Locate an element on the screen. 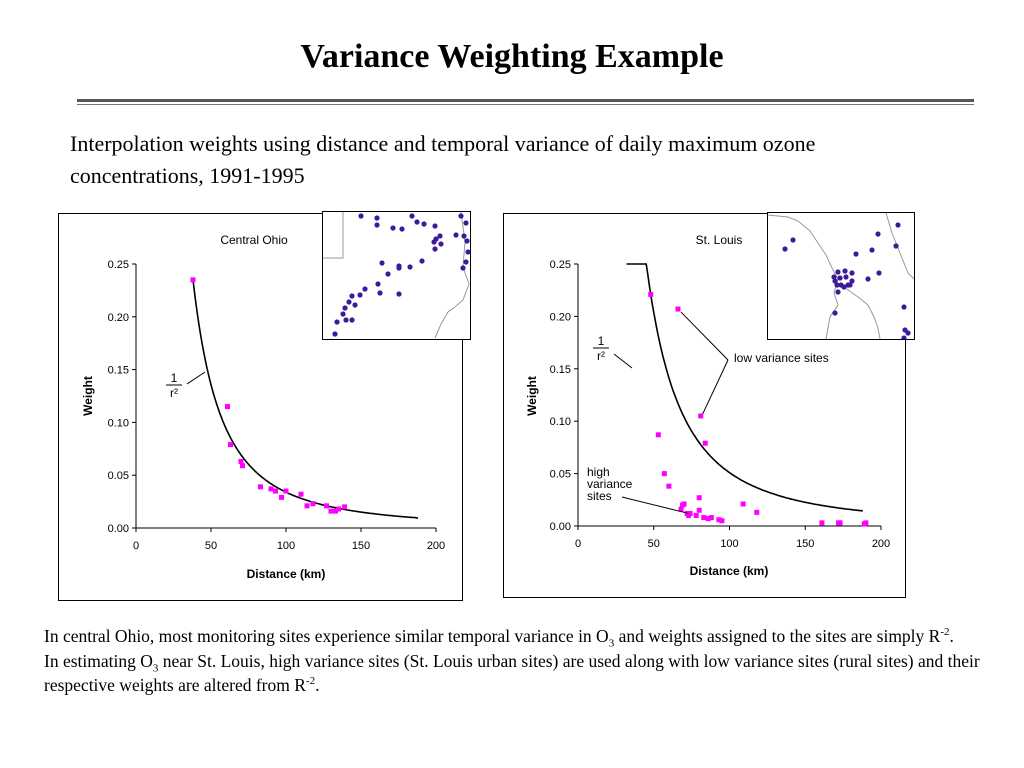 The height and width of the screenshot is (768, 1024). x-tick-label: 50 is located at coordinates (654, 544).